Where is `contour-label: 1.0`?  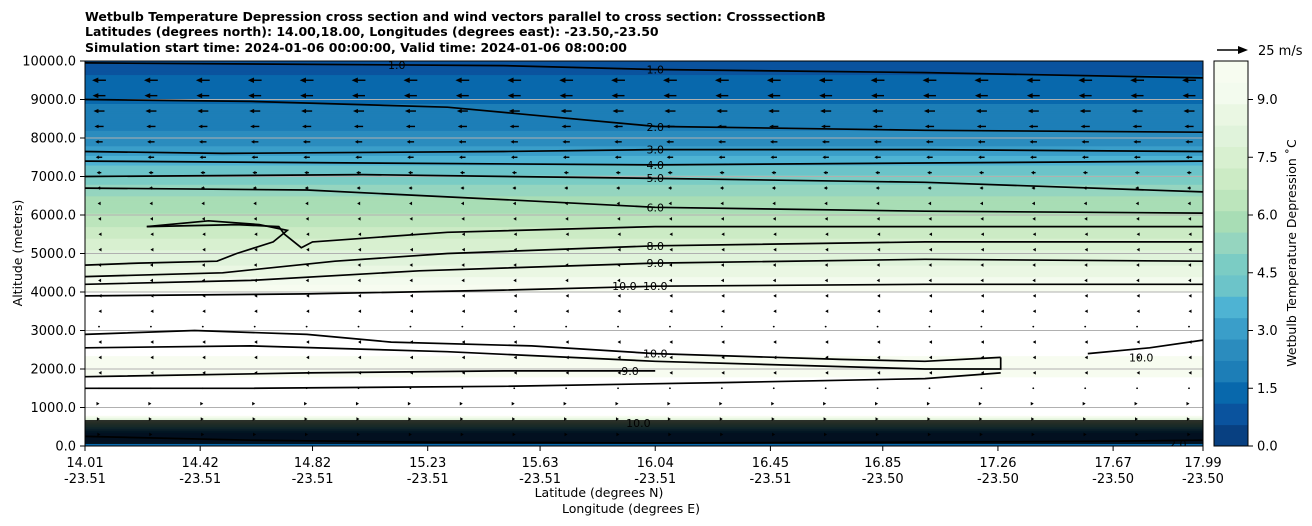
contour-label: 1.0 is located at coordinates (655, 69).